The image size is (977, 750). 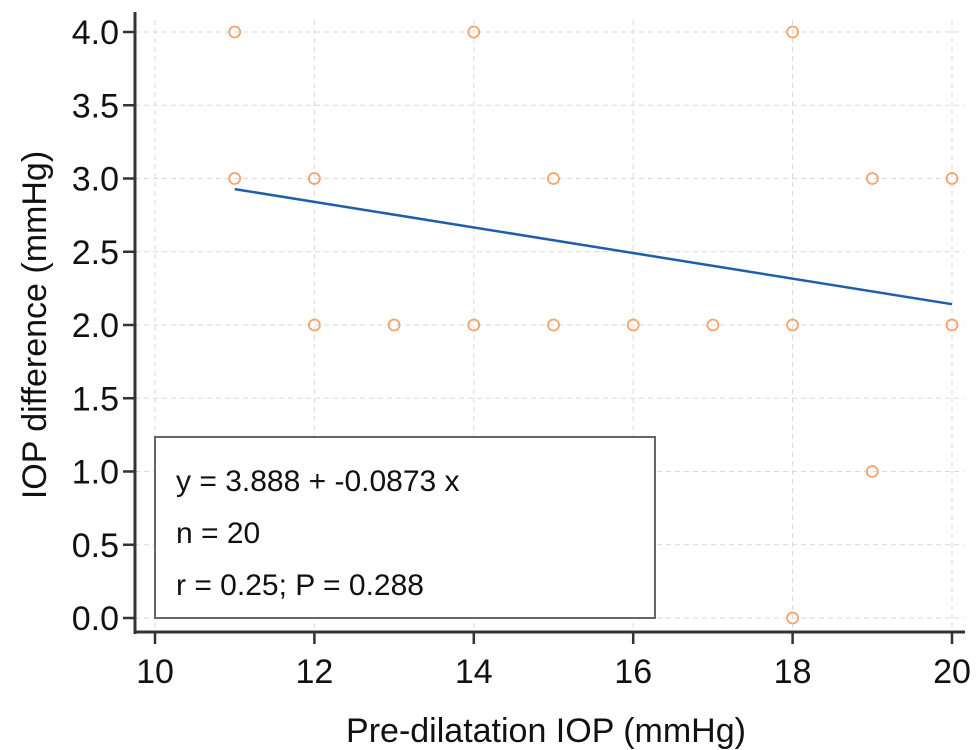 What do you see at coordinates (546, 731) in the screenshot?
I see `x-axis-title: Pre-dilatation IOP (mmHg)` at bounding box center [546, 731].